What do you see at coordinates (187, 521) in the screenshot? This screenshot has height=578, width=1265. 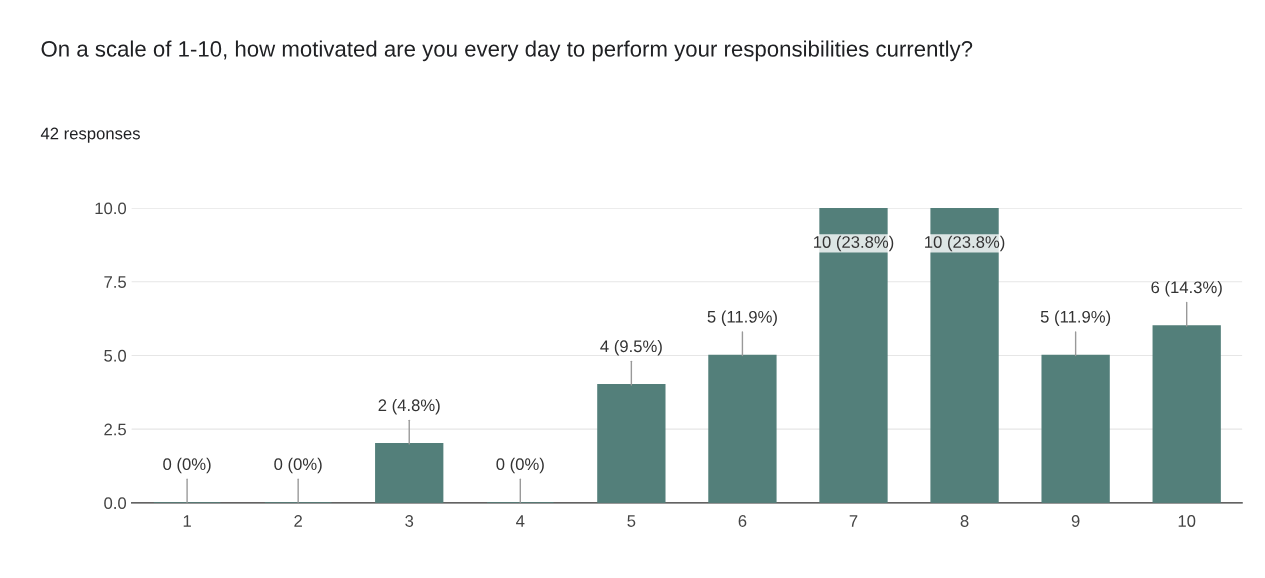 I see `x-tick-label: 1` at bounding box center [187, 521].